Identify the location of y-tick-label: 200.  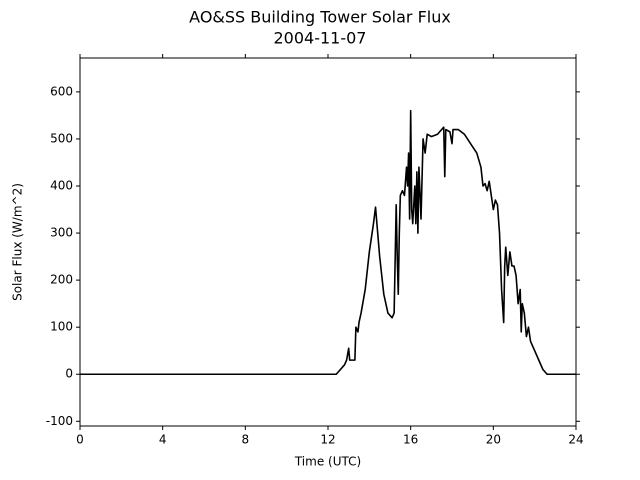
(61, 280).